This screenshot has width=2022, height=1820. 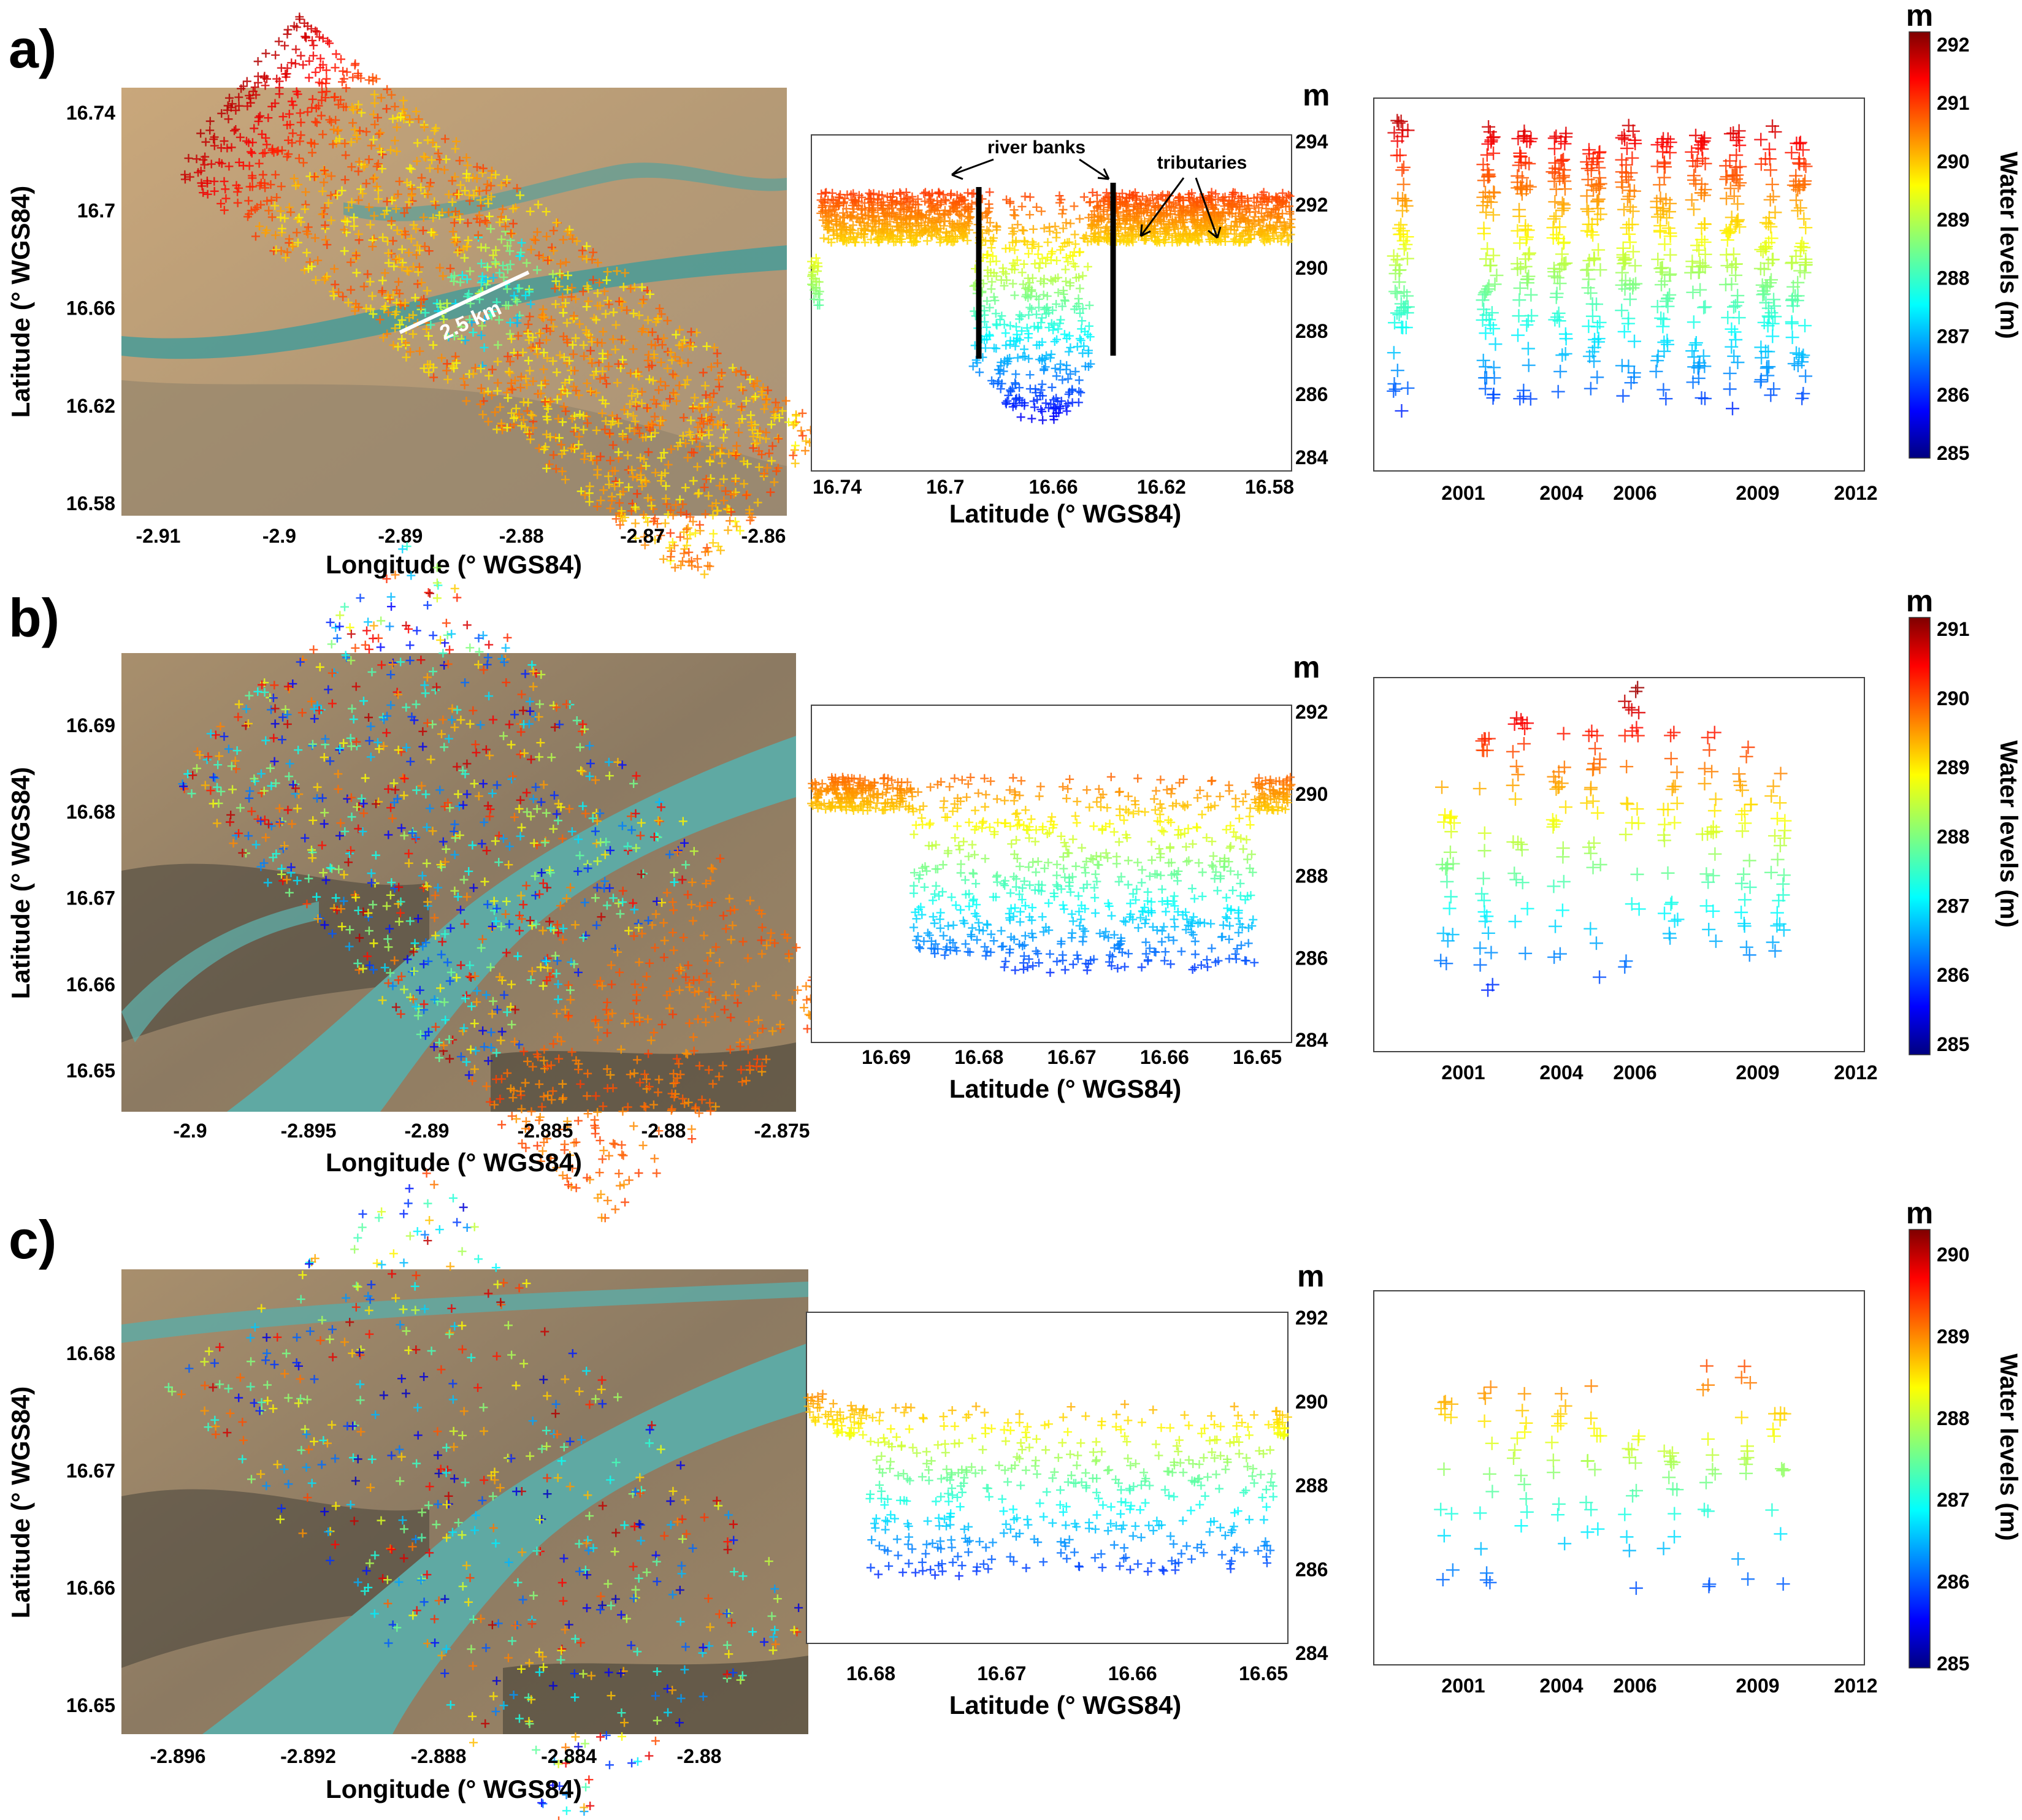 What do you see at coordinates (279, 536) in the screenshot?
I see `map-xtick-label: -2.9` at bounding box center [279, 536].